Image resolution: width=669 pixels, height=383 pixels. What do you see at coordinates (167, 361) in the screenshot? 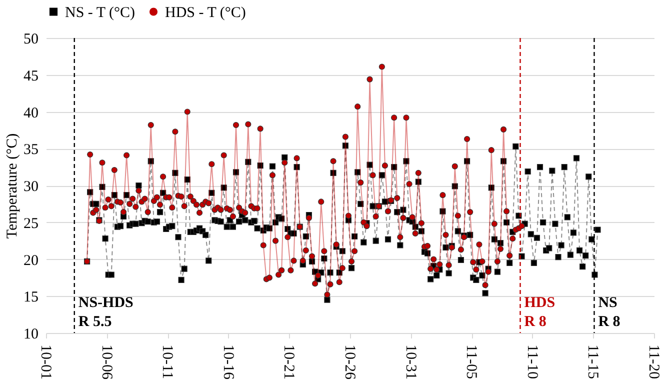
I see `x-tick-label: 10-11` at bounding box center [167, 361].